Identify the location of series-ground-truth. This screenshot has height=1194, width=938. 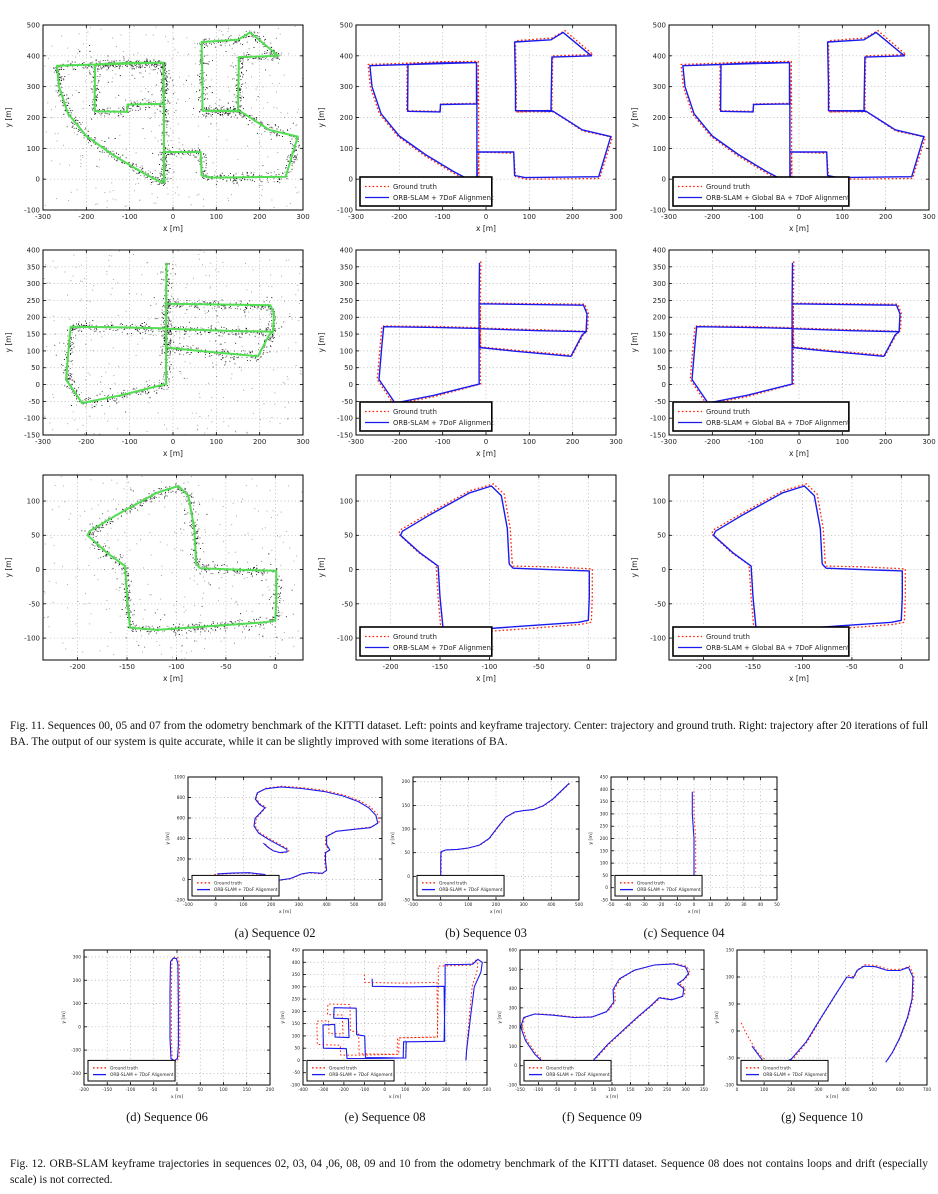
(808, 558).